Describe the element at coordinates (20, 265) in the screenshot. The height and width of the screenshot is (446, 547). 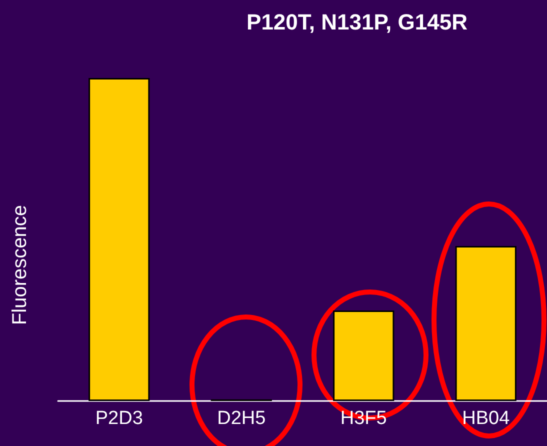
I see `y-axis-title: Fluorescence` at that location.